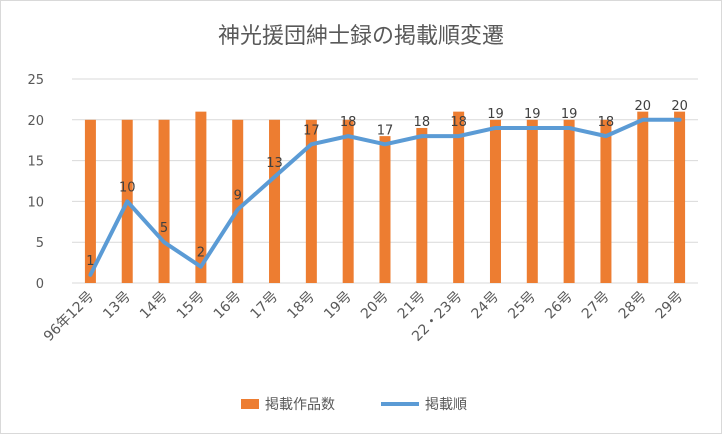 The image size is (722, 434). I want to click on x-tick-label: 14号, so click(154, 306).